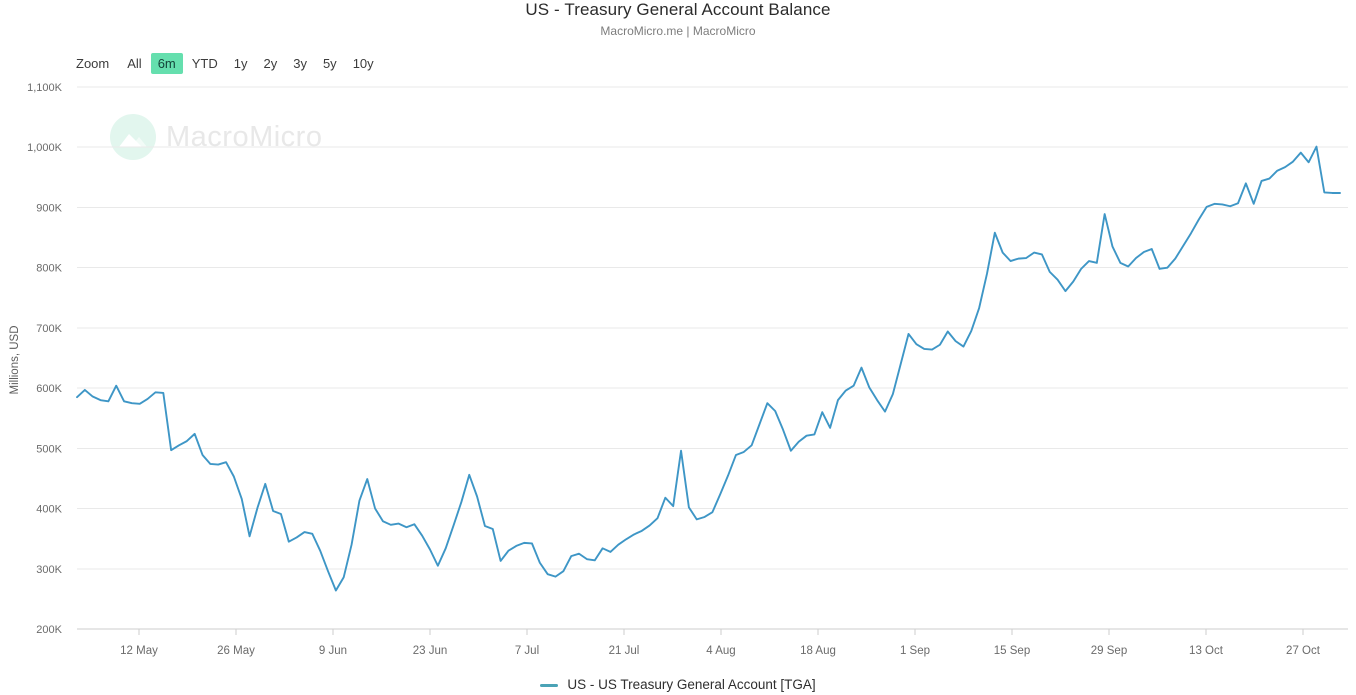 The height and width of the screenshot is (695, 1356). Describe the element at coordinates (49, 449) in the screenshot. I see `y-axis-tick-label: 500K` at that location.